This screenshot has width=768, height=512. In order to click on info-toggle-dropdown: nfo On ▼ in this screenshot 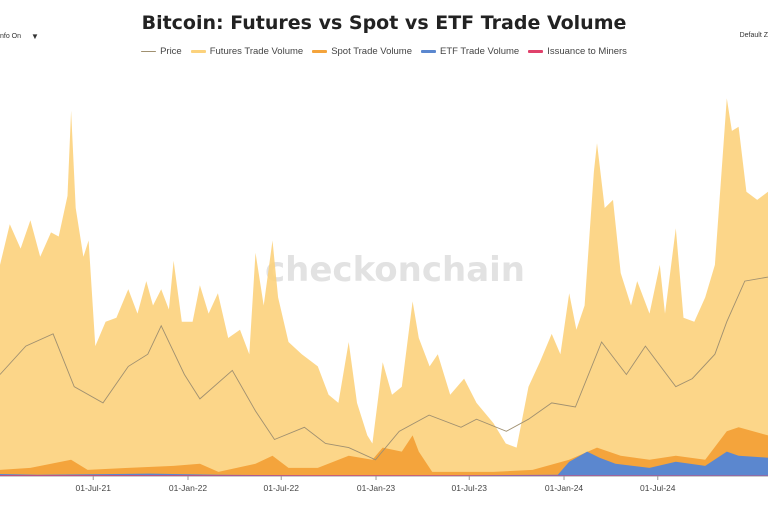, I will do `click(19, 36)`.